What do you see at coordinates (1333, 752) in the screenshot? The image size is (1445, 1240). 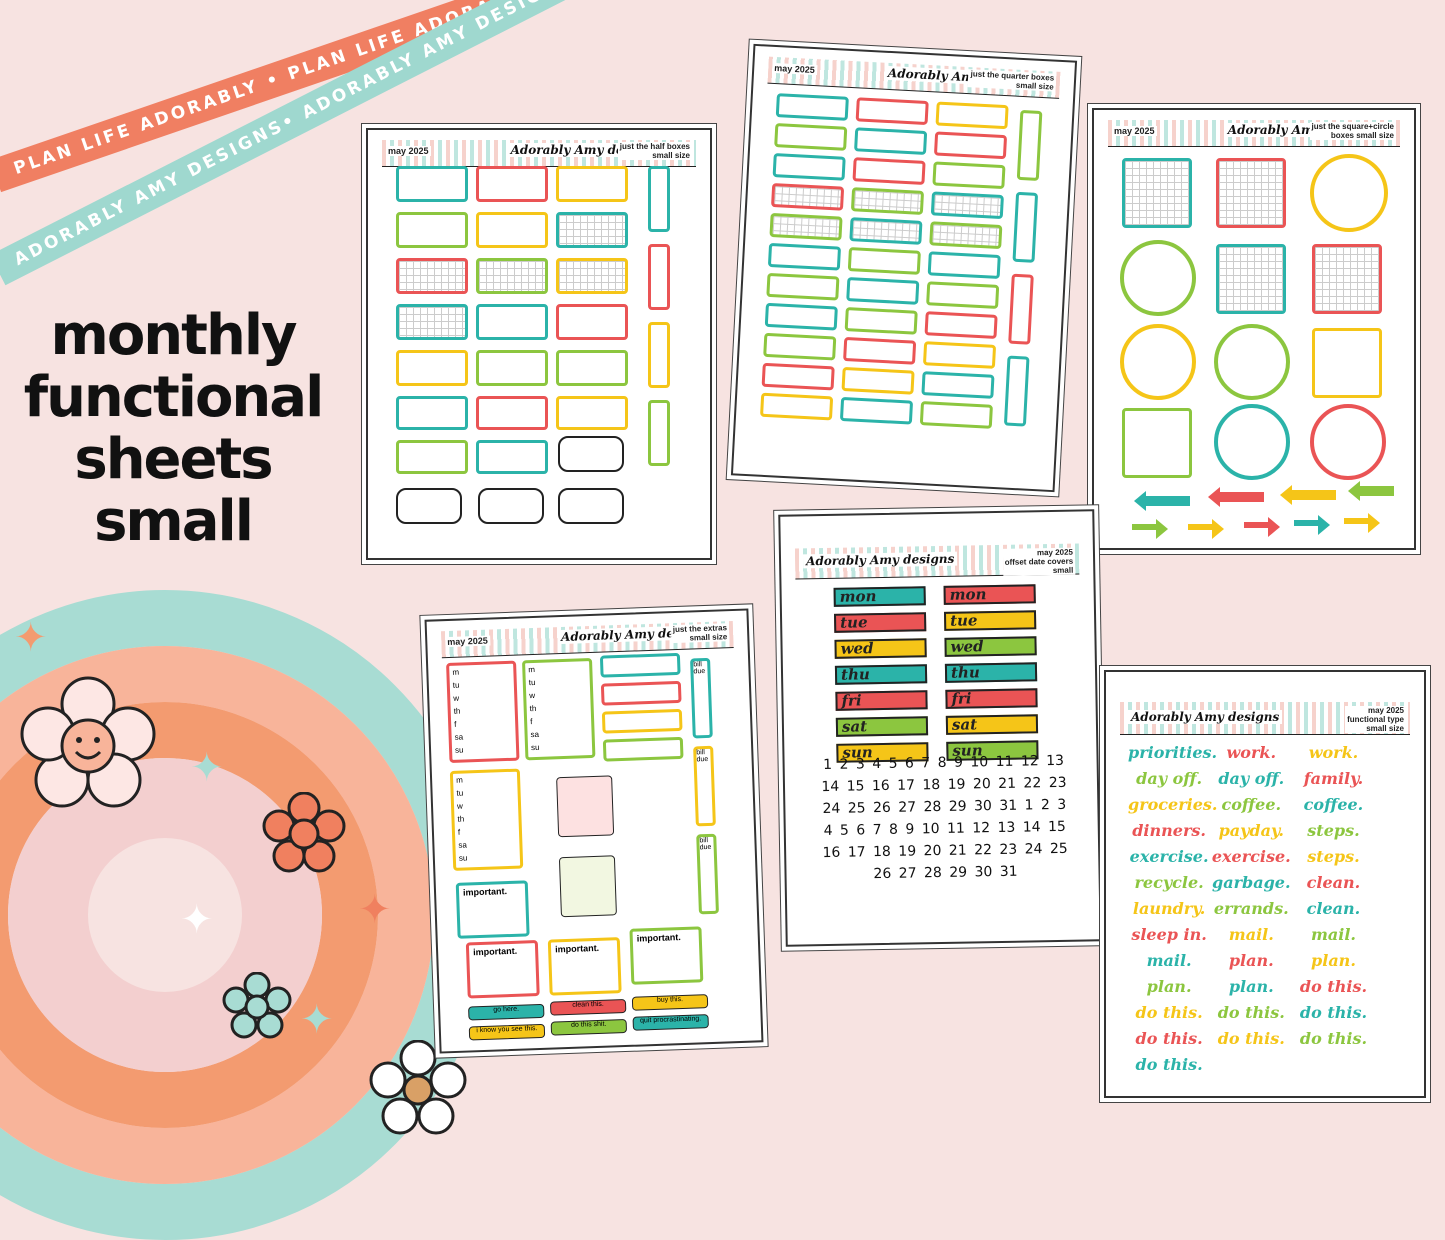 I see `functional-word: work.` at bounding box center [1333, 752].